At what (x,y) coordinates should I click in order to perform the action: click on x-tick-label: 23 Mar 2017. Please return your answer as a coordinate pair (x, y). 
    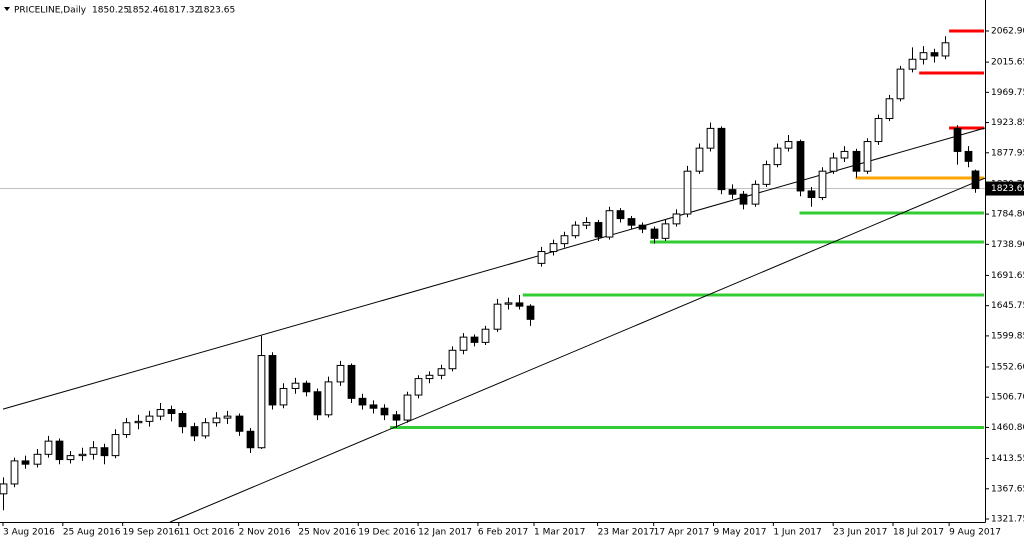
    Looking at the image, I should click on (626, 533).